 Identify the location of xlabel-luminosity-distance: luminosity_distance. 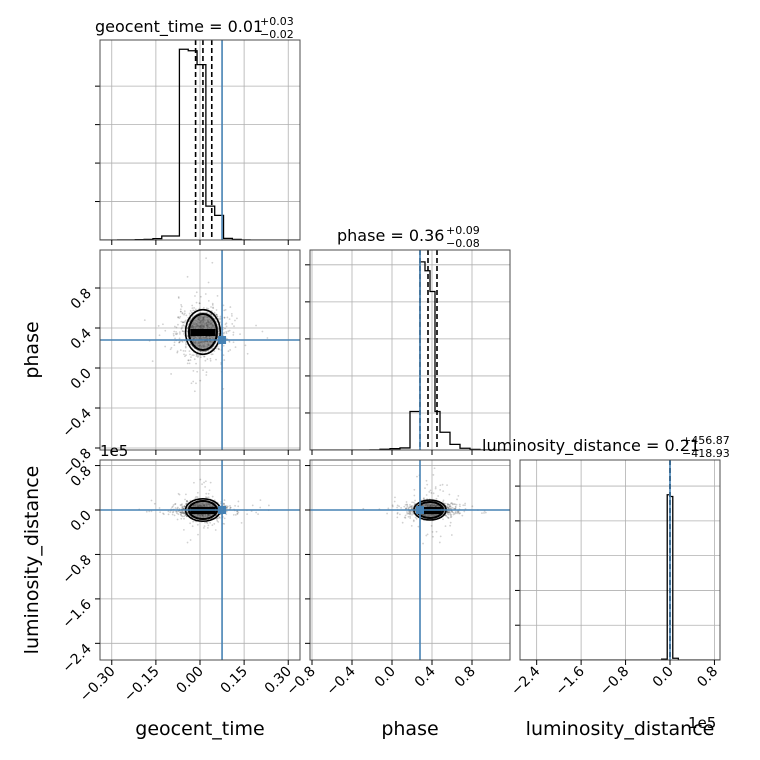
(620, 729).